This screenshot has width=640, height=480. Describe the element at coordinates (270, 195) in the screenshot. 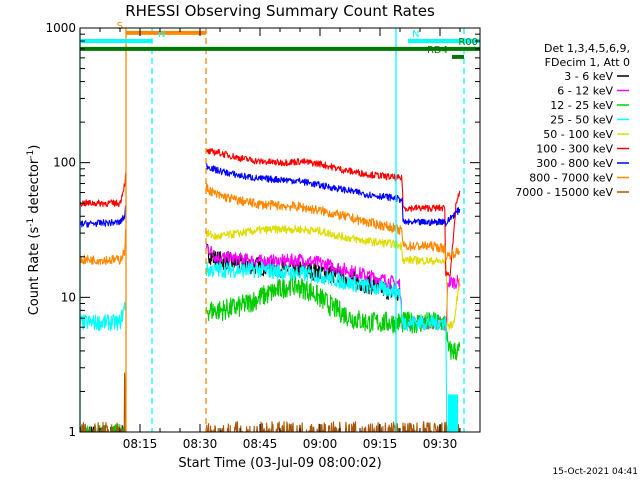

I see `series-line-300-800-kev` at that location.